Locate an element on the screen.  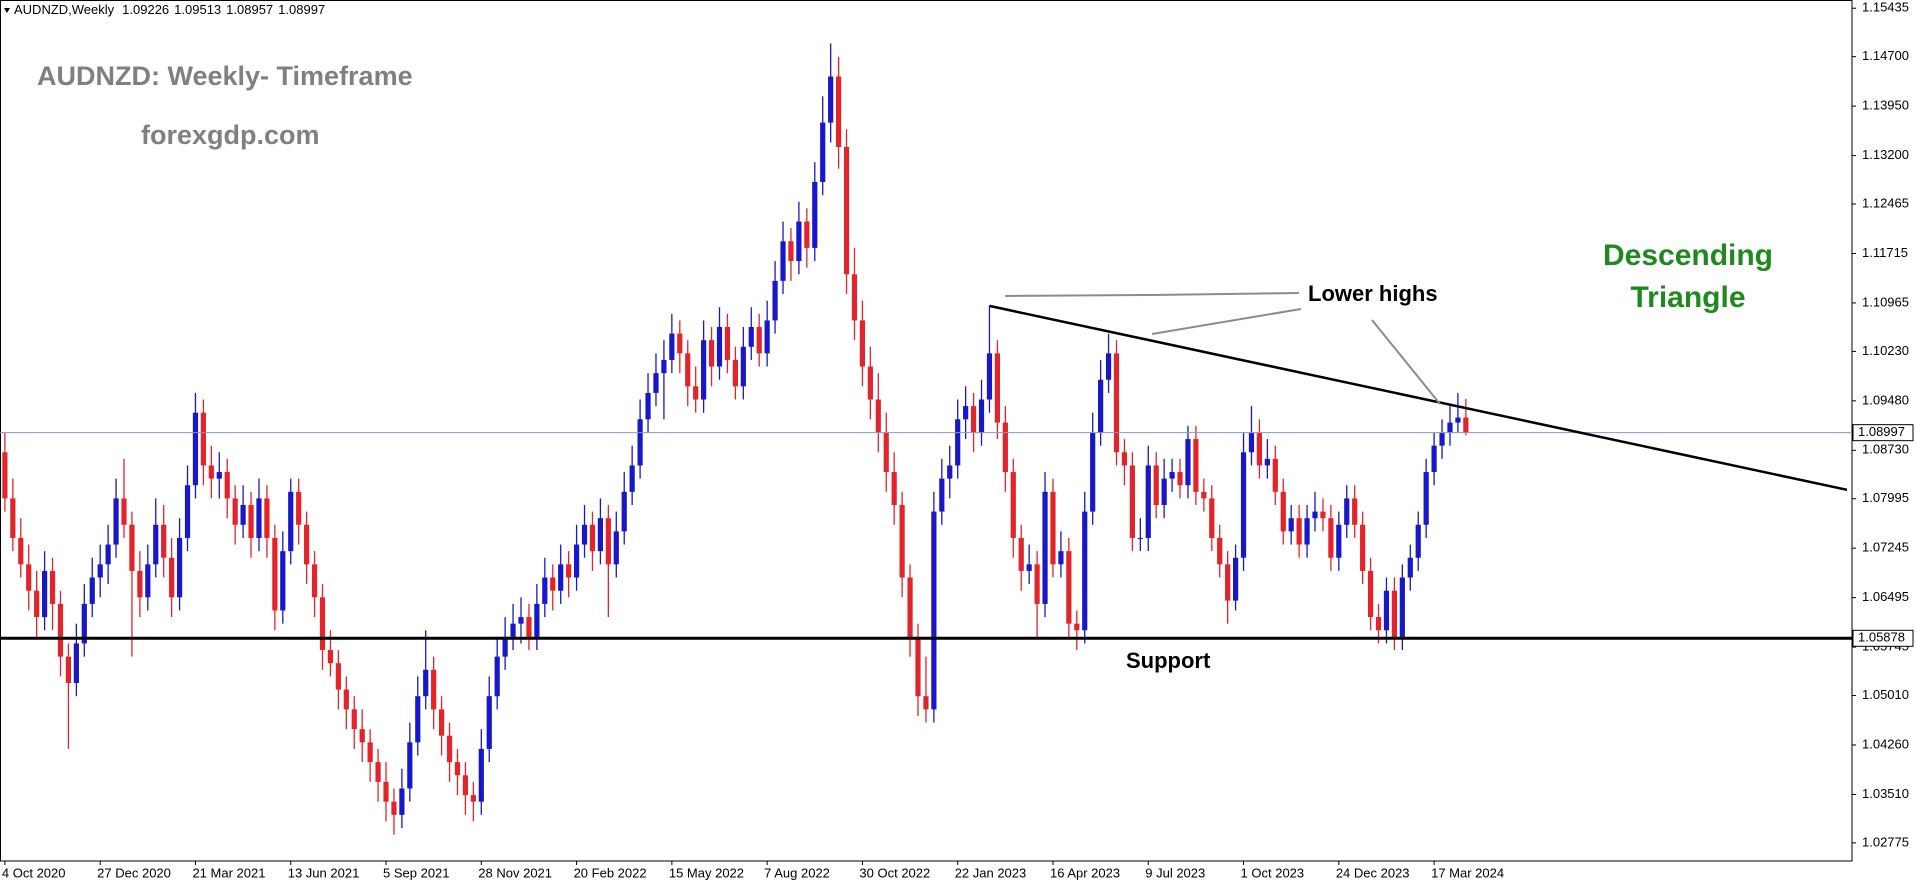
x-tick-label: 9 Jul 2023 is located at coordinates (1175, 872).